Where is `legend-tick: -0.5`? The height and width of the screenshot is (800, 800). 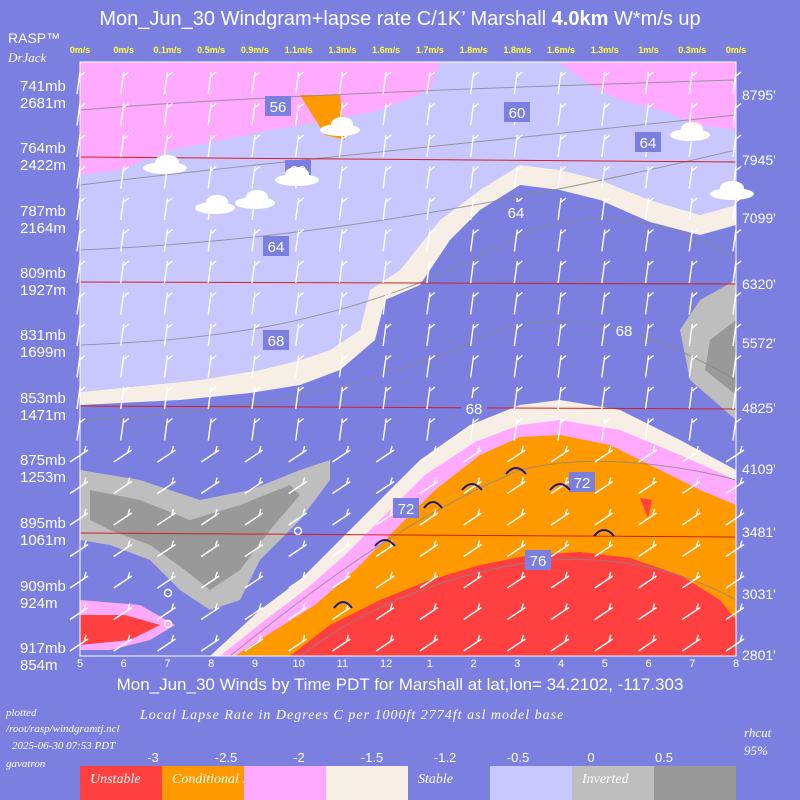
legend-tick: -0.5 is located at coordinates (518, 757).